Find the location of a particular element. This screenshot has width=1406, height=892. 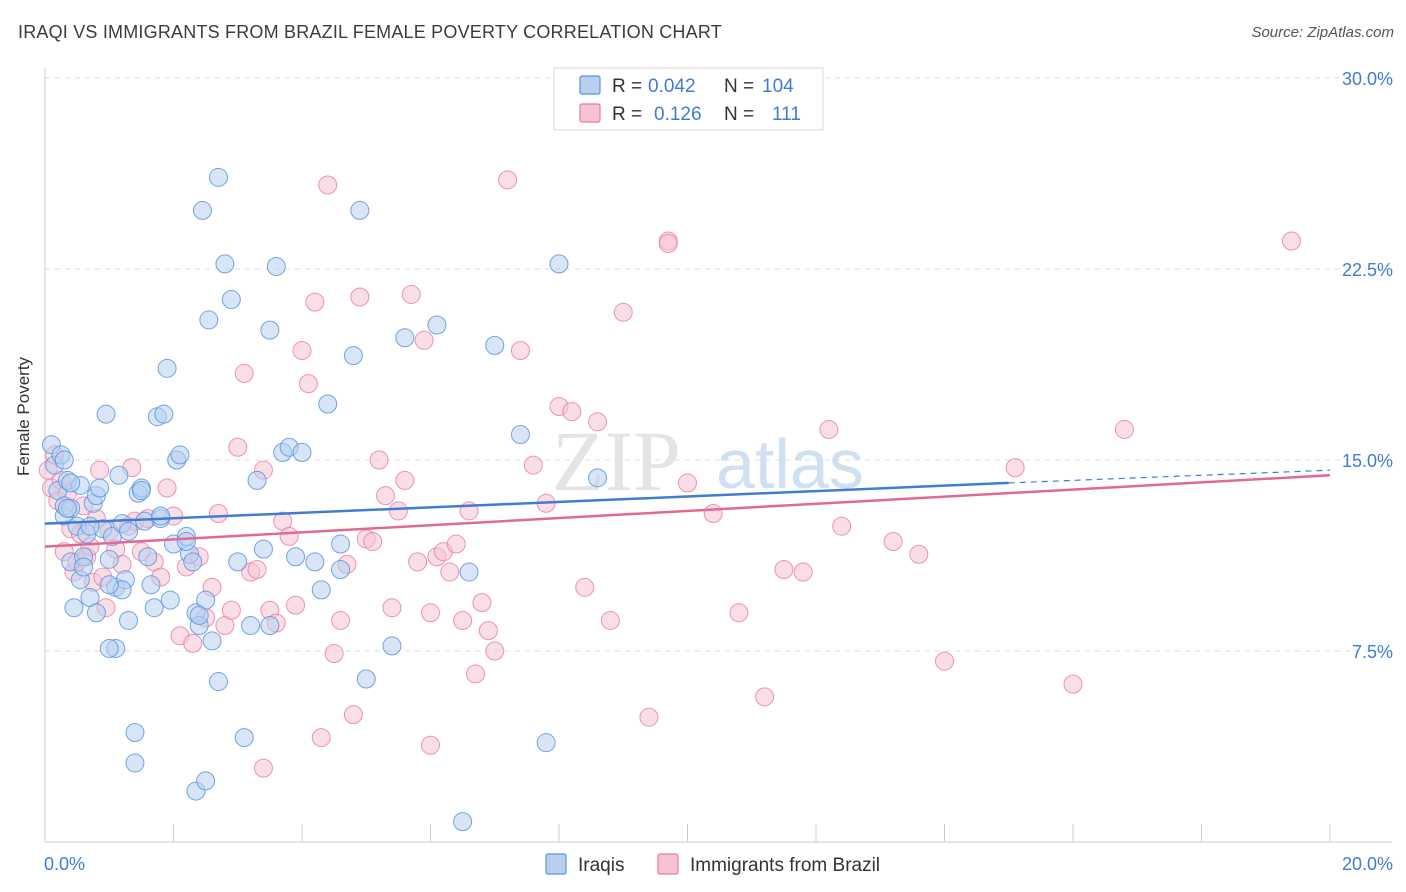

watermark-zip: ZIP is located at coordinates (616, 461).